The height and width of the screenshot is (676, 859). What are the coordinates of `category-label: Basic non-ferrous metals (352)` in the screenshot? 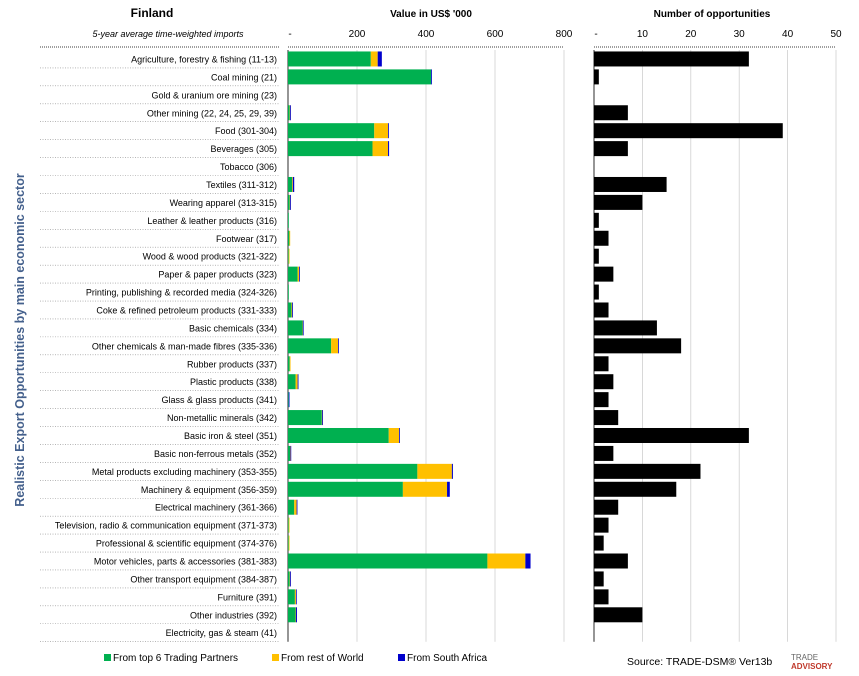 It's located at (215, 454).